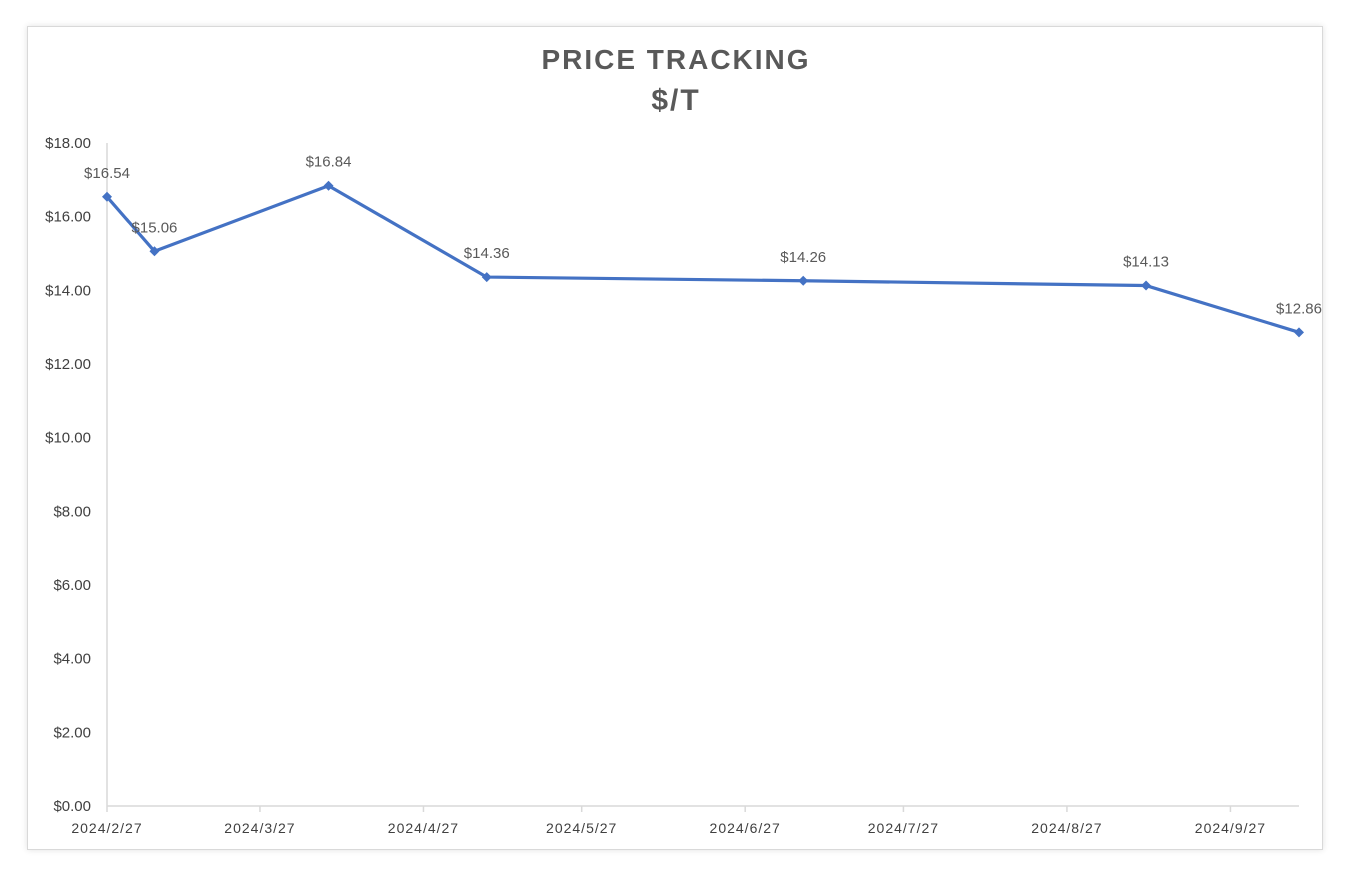  What do you see at coordinates (68, 438) in the screenshot?
I see `y-tick-label: $10.00` at bounding box center [68, 438].